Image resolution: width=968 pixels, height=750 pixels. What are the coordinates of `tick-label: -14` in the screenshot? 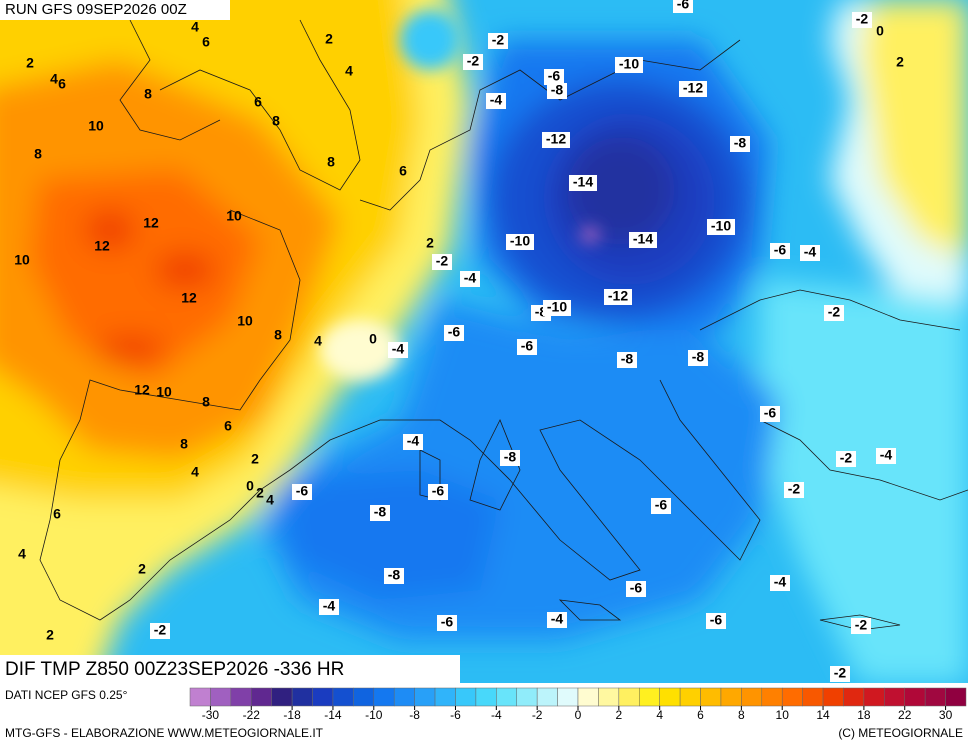 It's located at (333, 715).